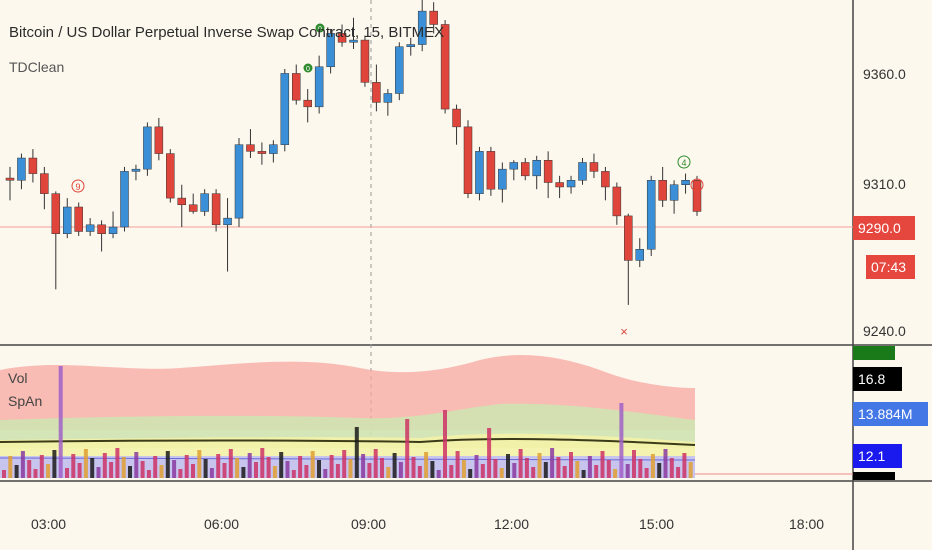 The image size is (932, 550). What do you see at coordinates (874, 353) in the screenshot?
I see `lower-scale-badge-green` at bounding box center [874, 353].